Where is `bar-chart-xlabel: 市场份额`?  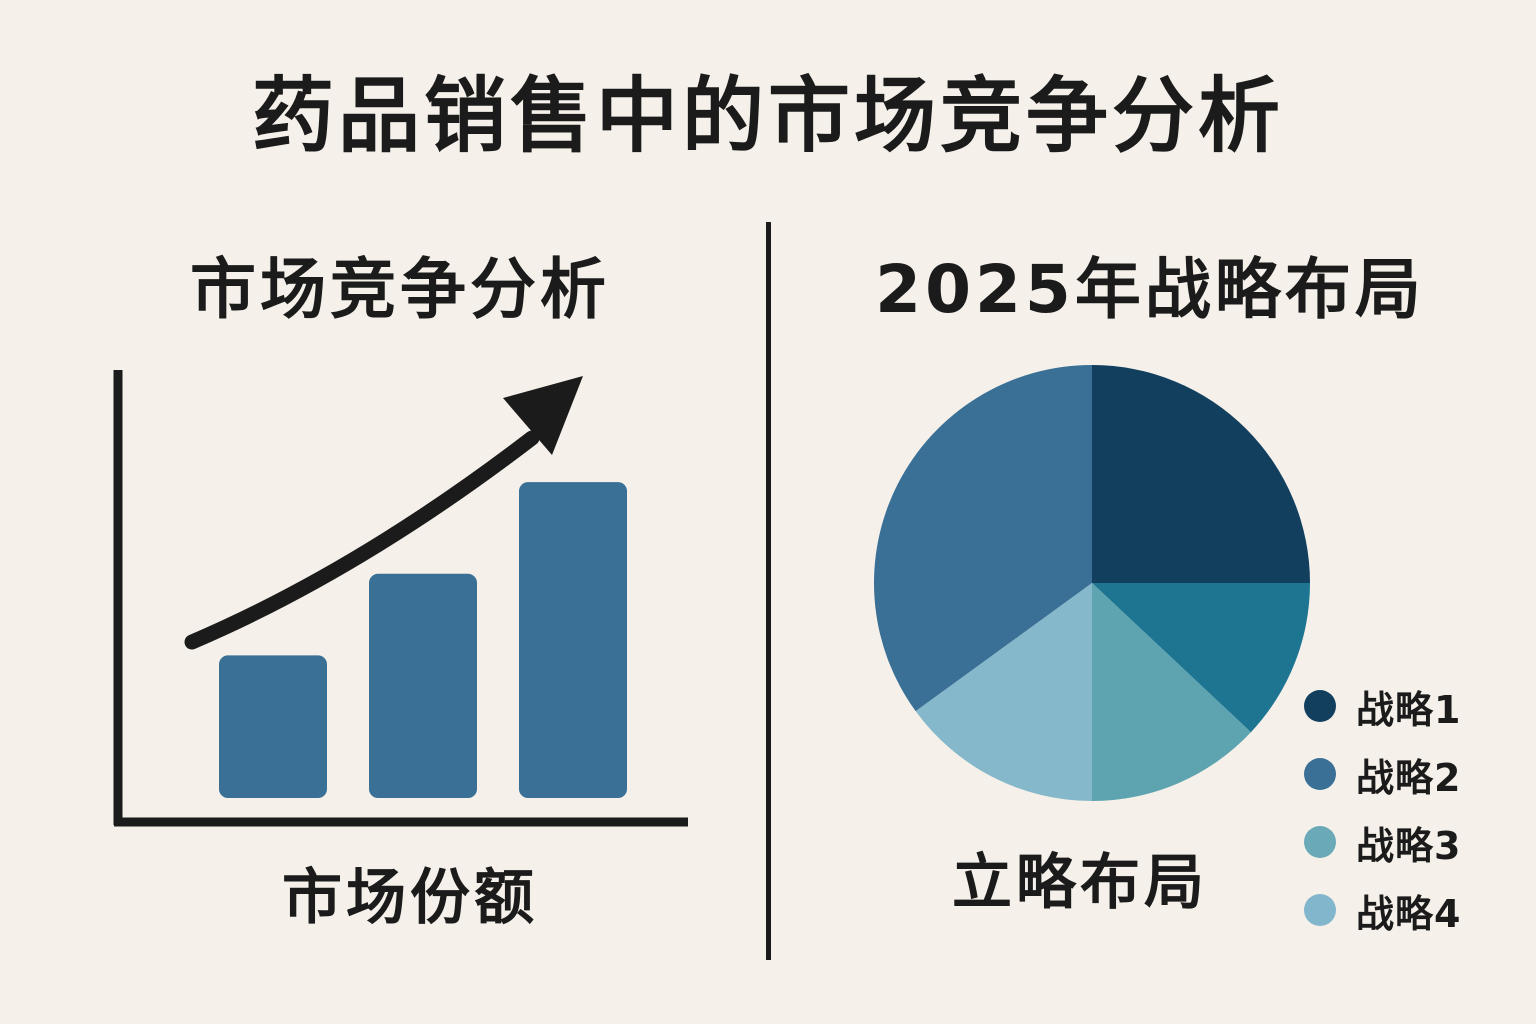
bar-chart-xlabel: 市场份额 is located at coordinates (410, 898).